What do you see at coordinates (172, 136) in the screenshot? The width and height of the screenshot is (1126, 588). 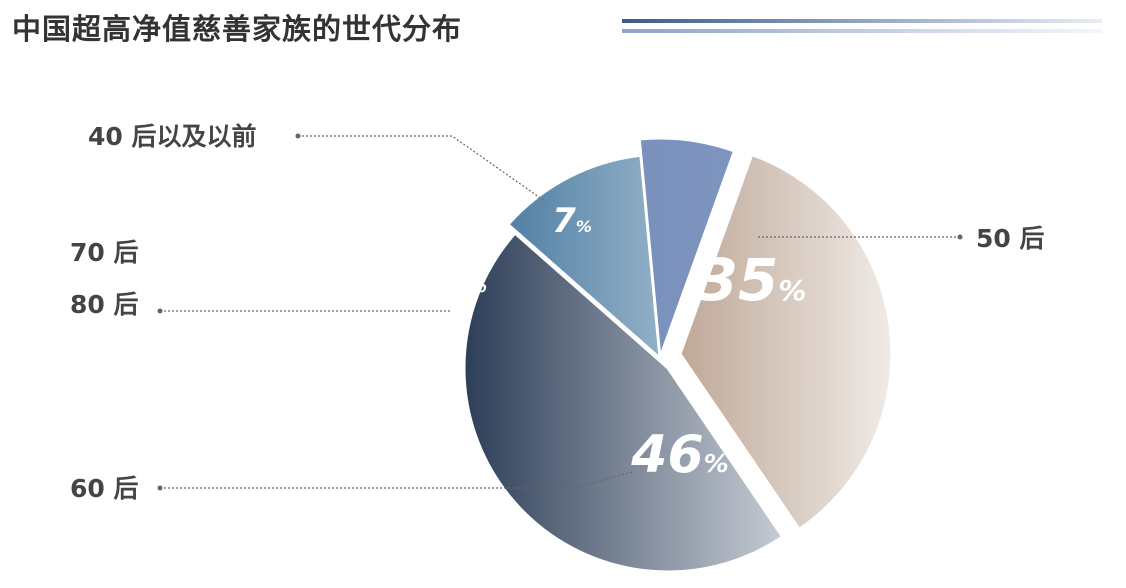 I see `legend-label-40s: 40 后以及以前` at bounding box center [172, 136].